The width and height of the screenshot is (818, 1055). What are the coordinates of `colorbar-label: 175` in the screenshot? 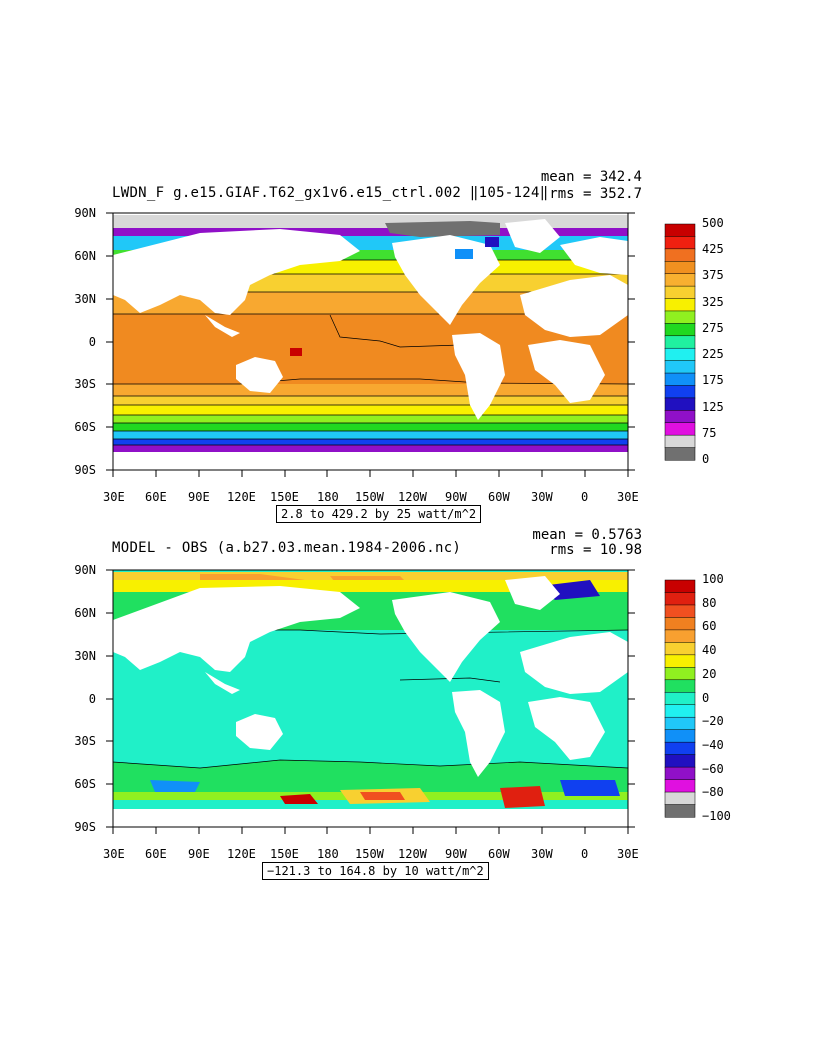 It's located at (713, 380).